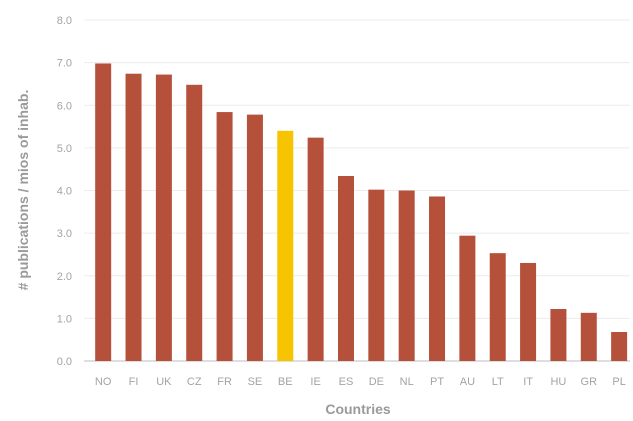 This screenshot has height=421, width=633. I want to click on x-tick-label-es: ES, so click(346, 382).